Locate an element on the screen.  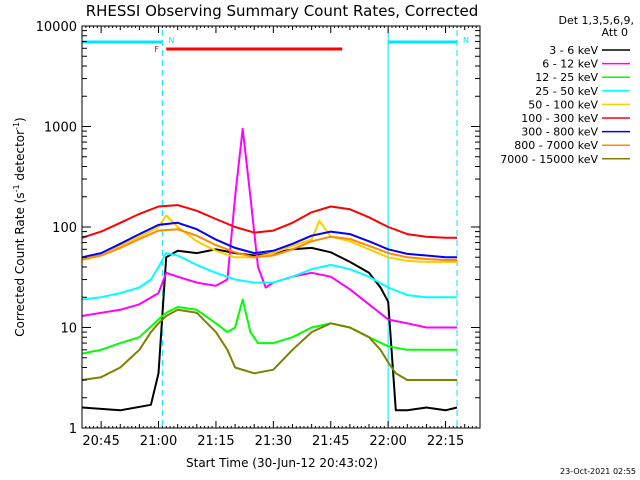
x-tick-label: 21:15 is located at coordinates (215, 441).